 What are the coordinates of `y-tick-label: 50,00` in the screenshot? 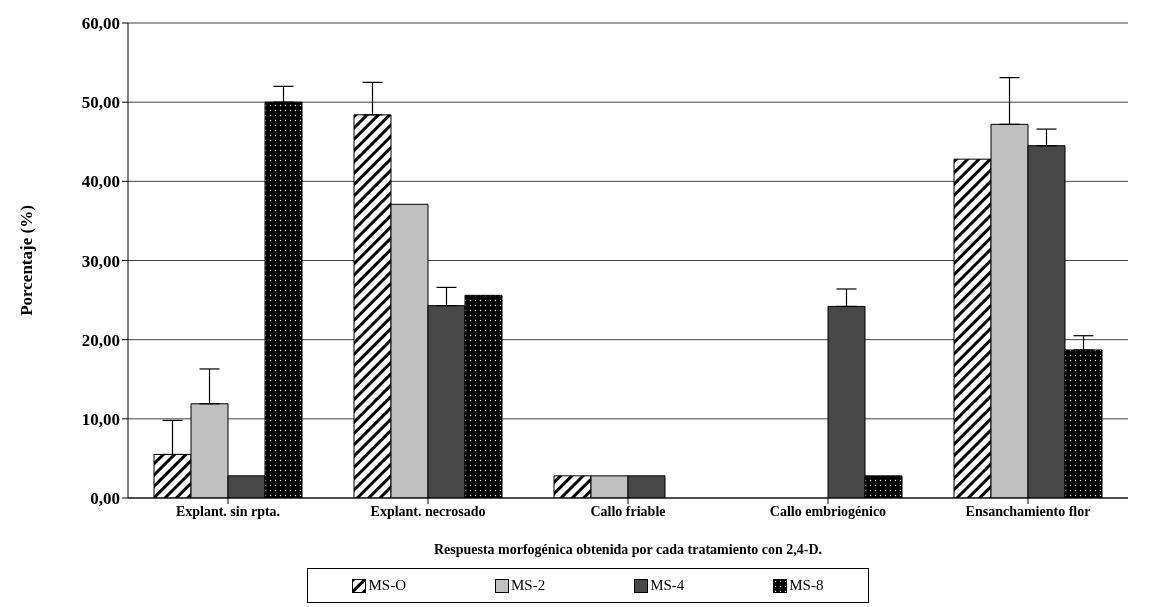 It's located at (100, 103).